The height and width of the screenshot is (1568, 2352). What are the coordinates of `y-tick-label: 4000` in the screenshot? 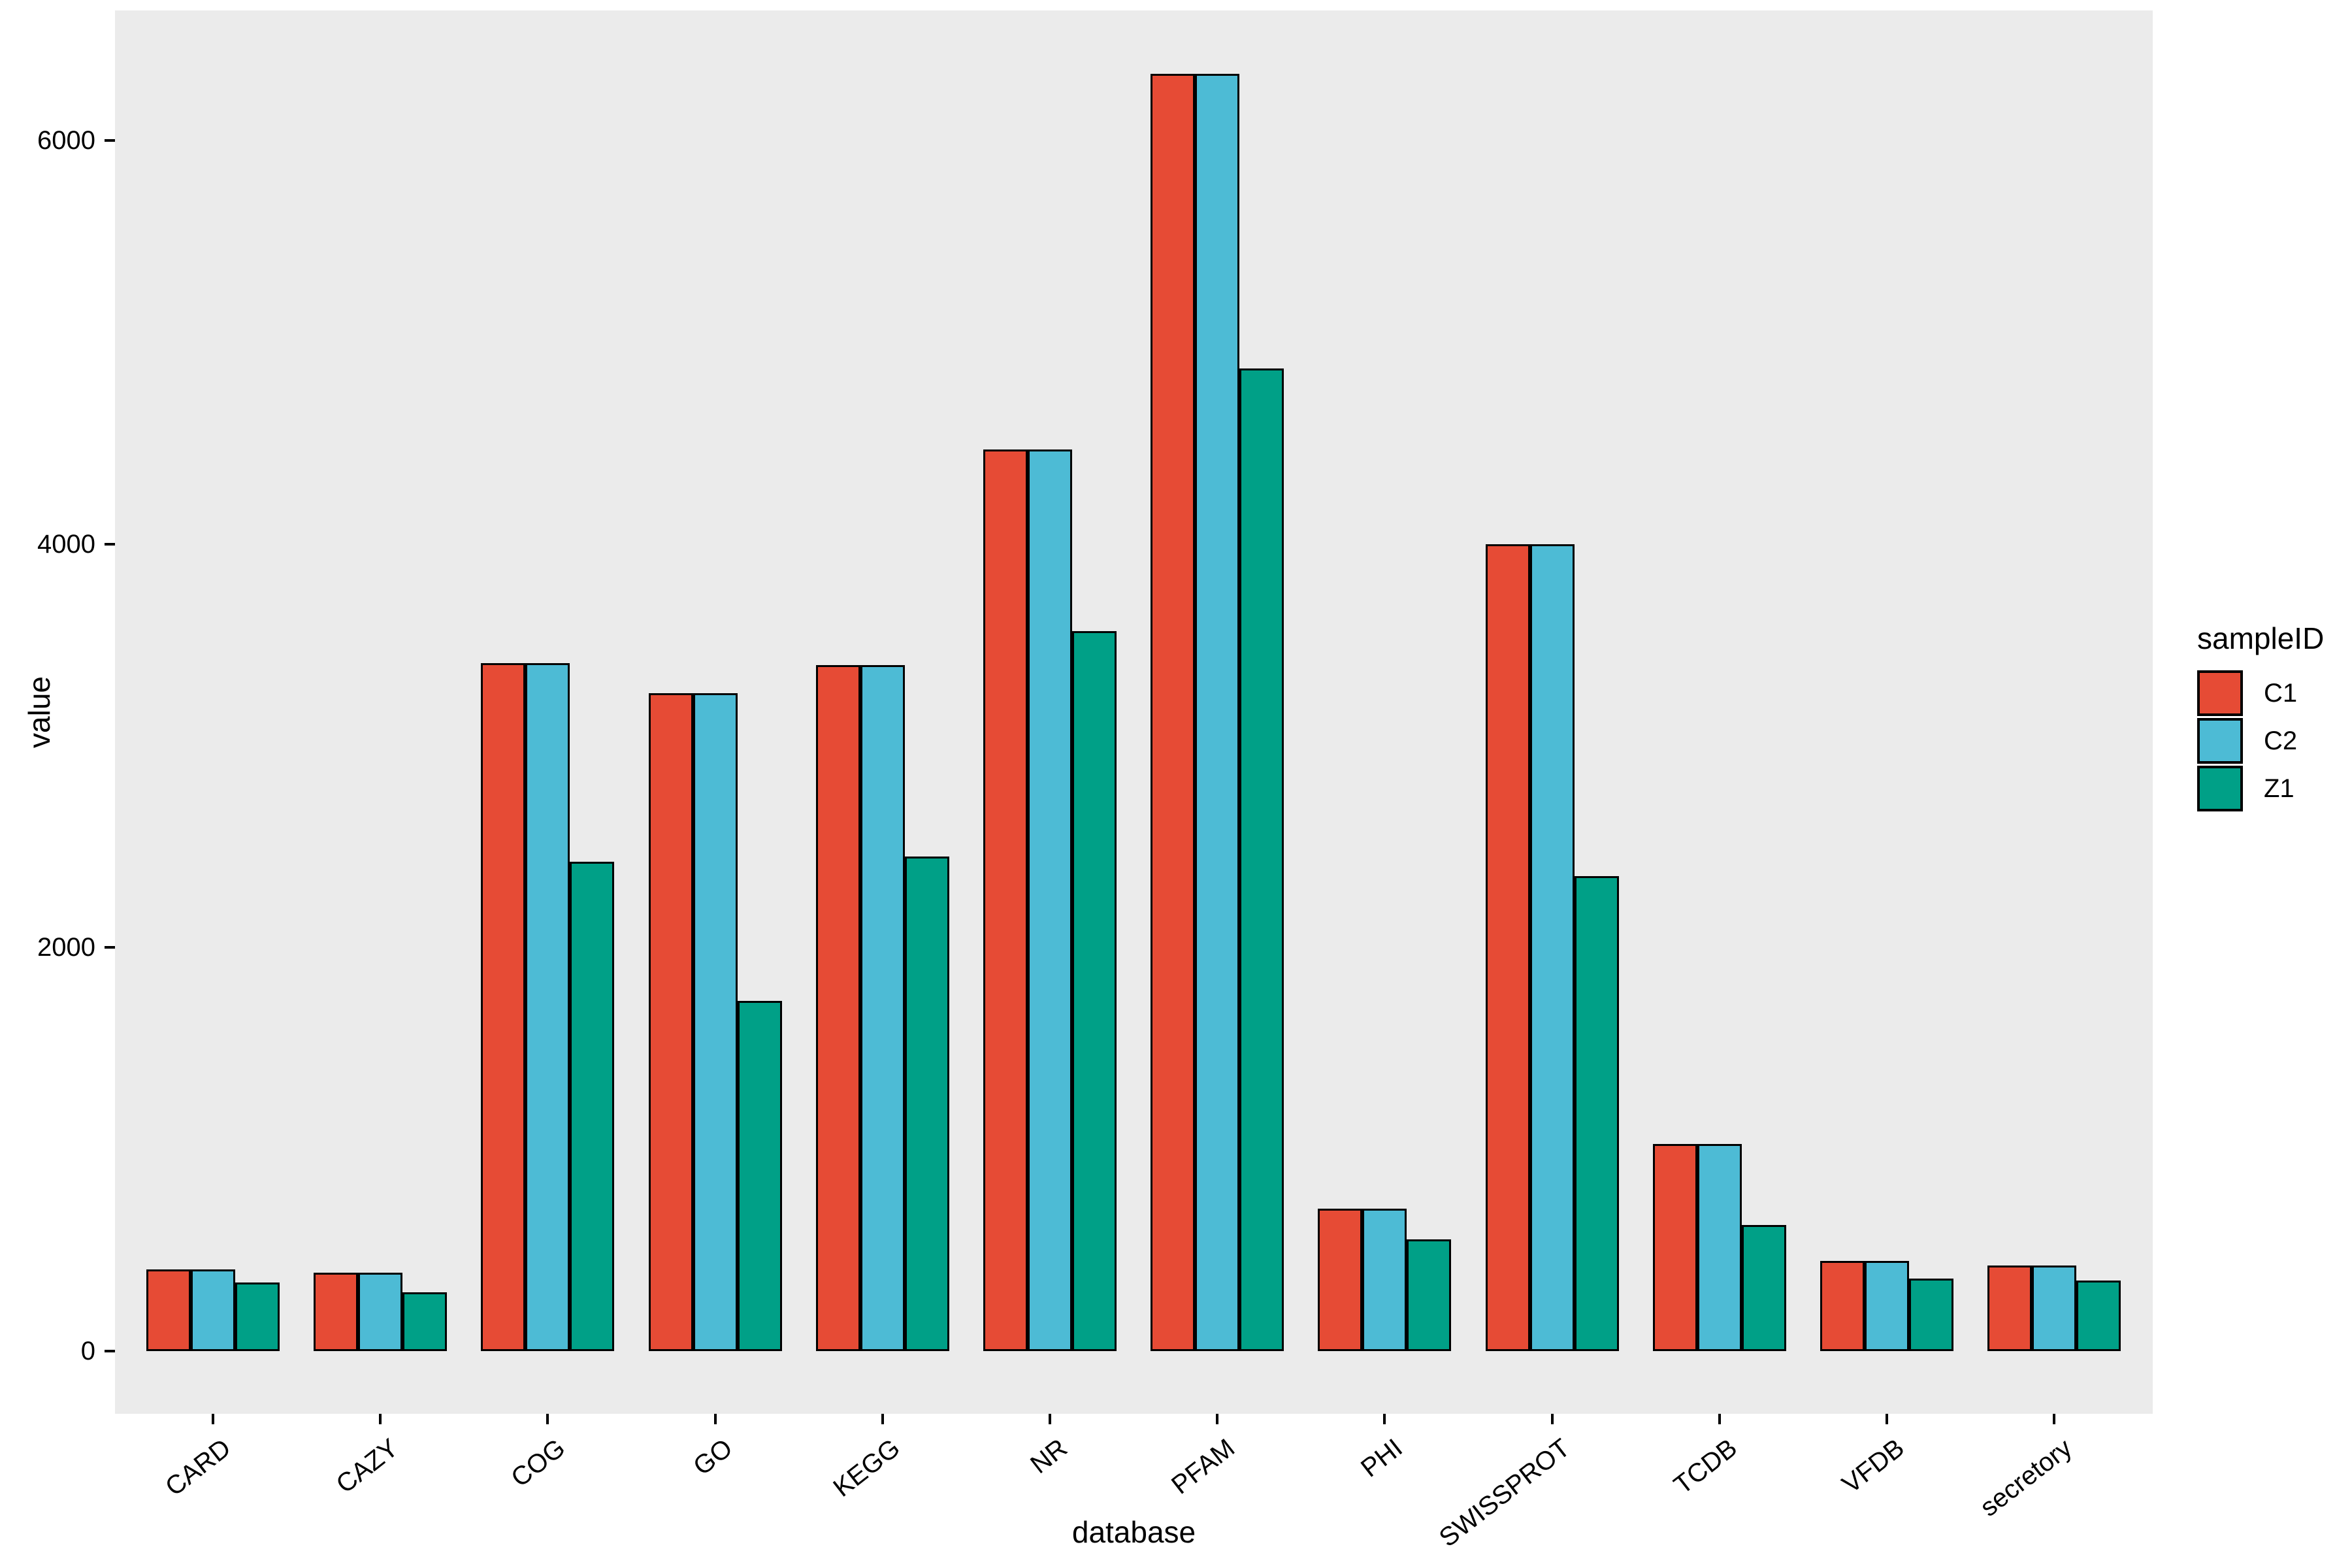 It's located at (66, 544).